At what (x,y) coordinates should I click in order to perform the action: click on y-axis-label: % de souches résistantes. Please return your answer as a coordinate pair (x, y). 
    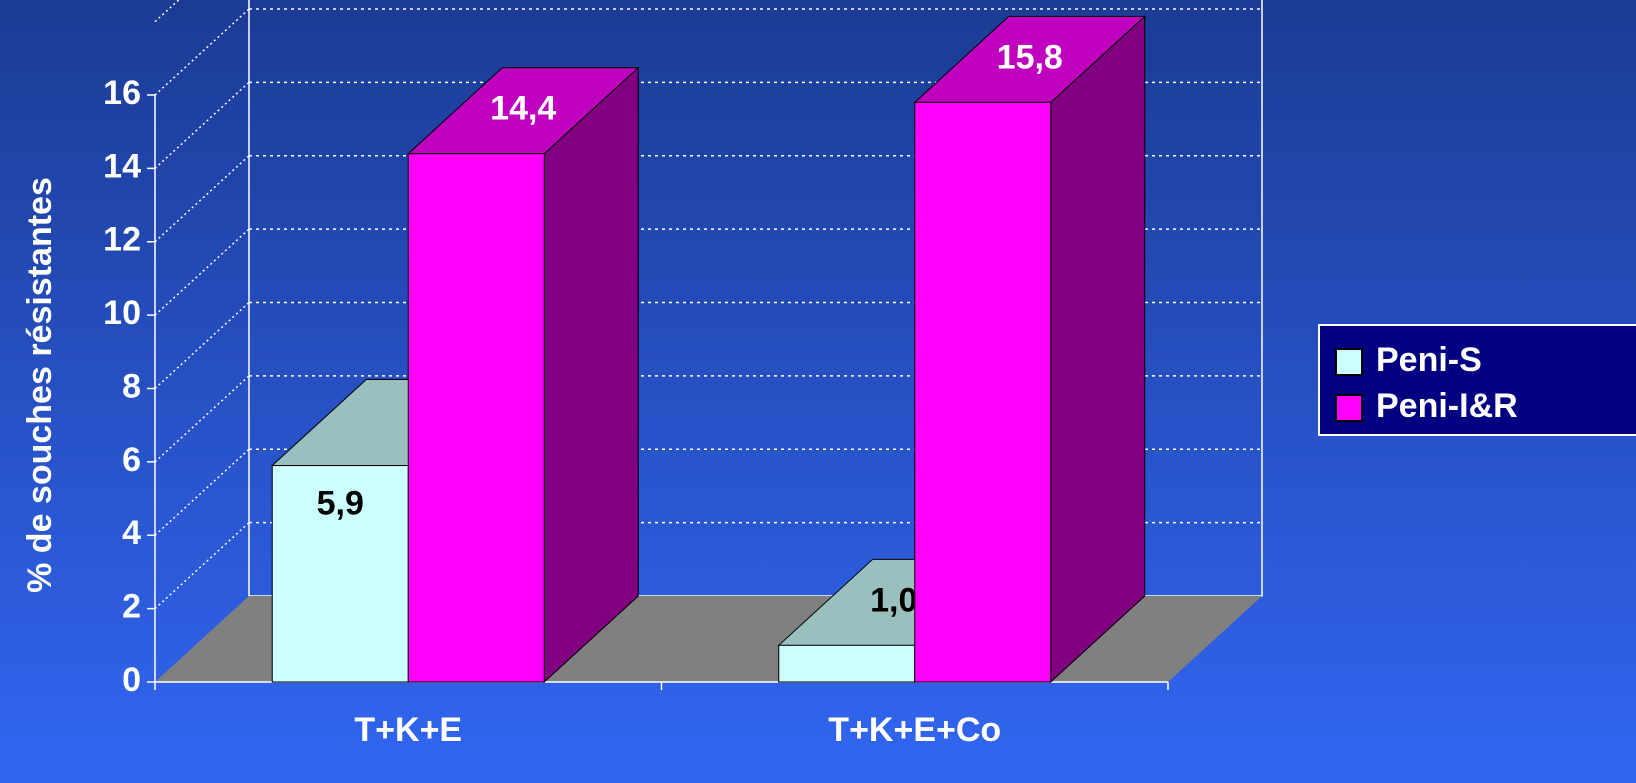
    Looking at the image, I should click on (40, 385).